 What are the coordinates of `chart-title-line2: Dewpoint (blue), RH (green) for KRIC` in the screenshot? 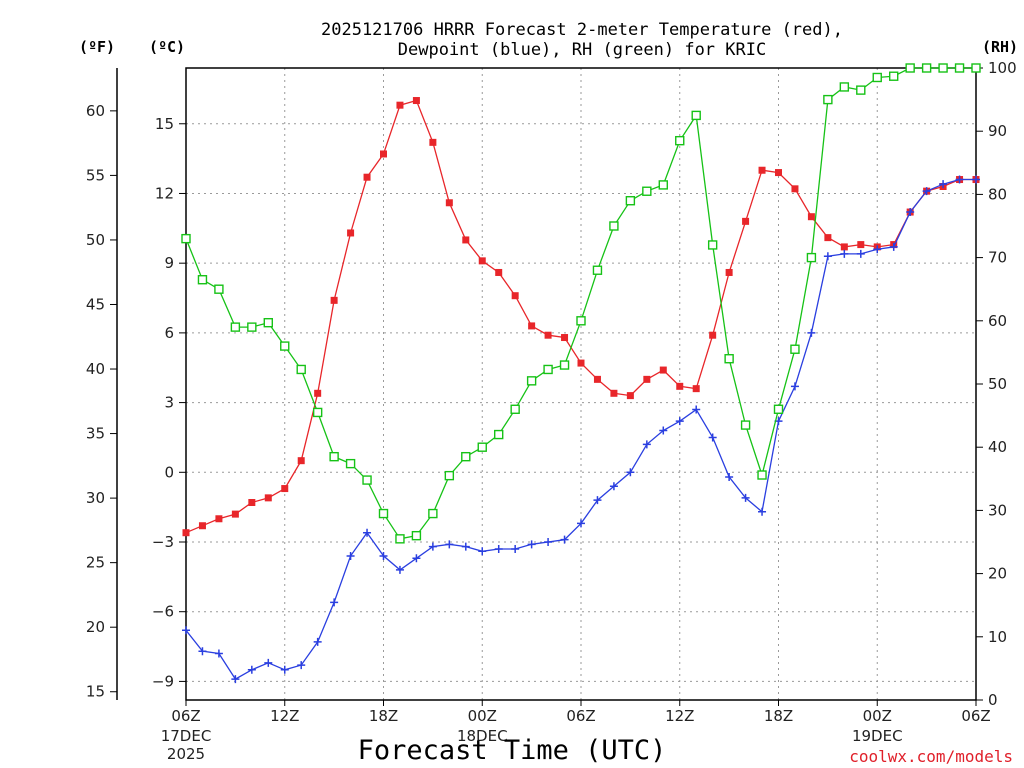 It's located at (582, 50).